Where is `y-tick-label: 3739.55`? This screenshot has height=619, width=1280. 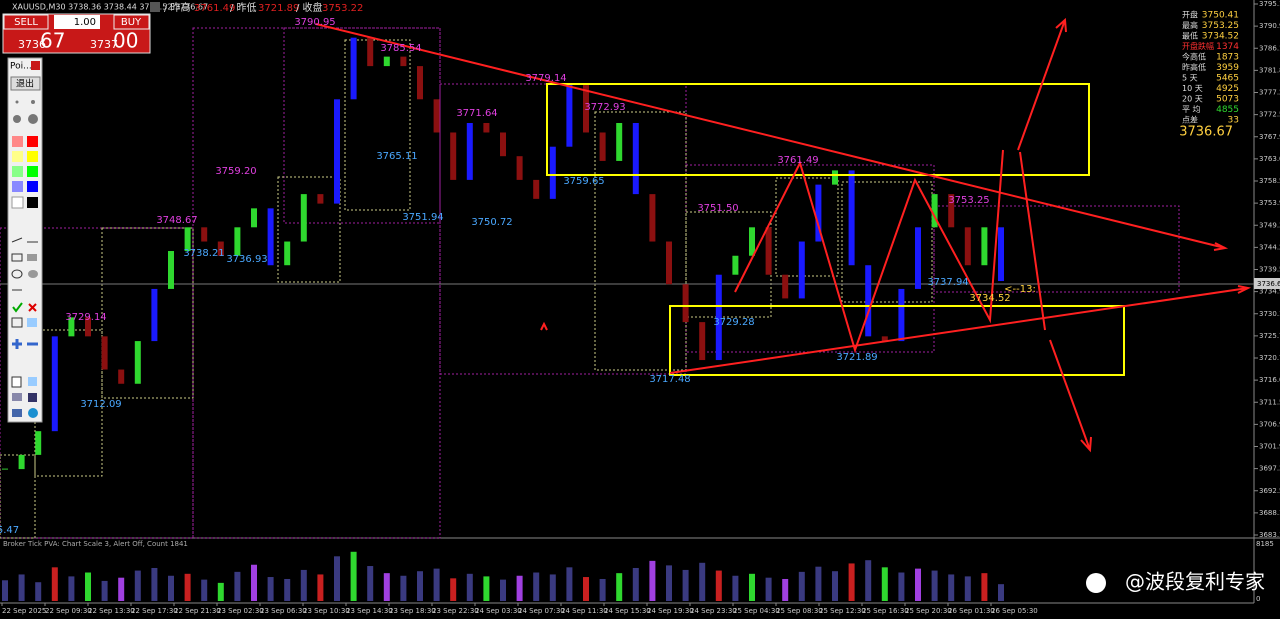 y-tick-label: 3739.55 is located at coordinates (1269, 270).